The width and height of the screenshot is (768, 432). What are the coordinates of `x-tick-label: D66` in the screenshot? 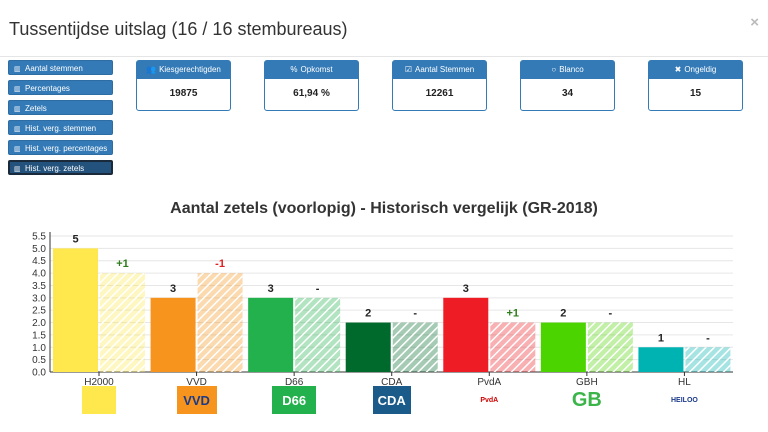 It's located at (294, 382).